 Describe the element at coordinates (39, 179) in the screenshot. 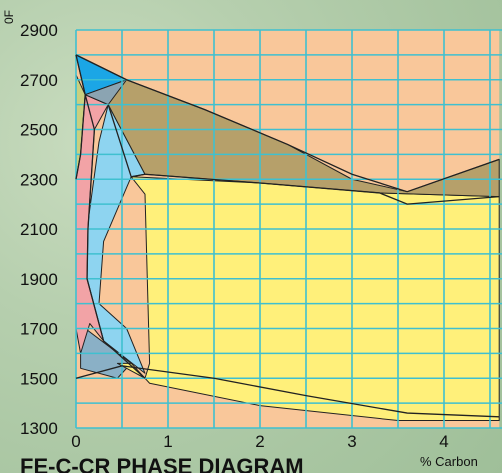

I see `y-tick-label: 2300` at that location.